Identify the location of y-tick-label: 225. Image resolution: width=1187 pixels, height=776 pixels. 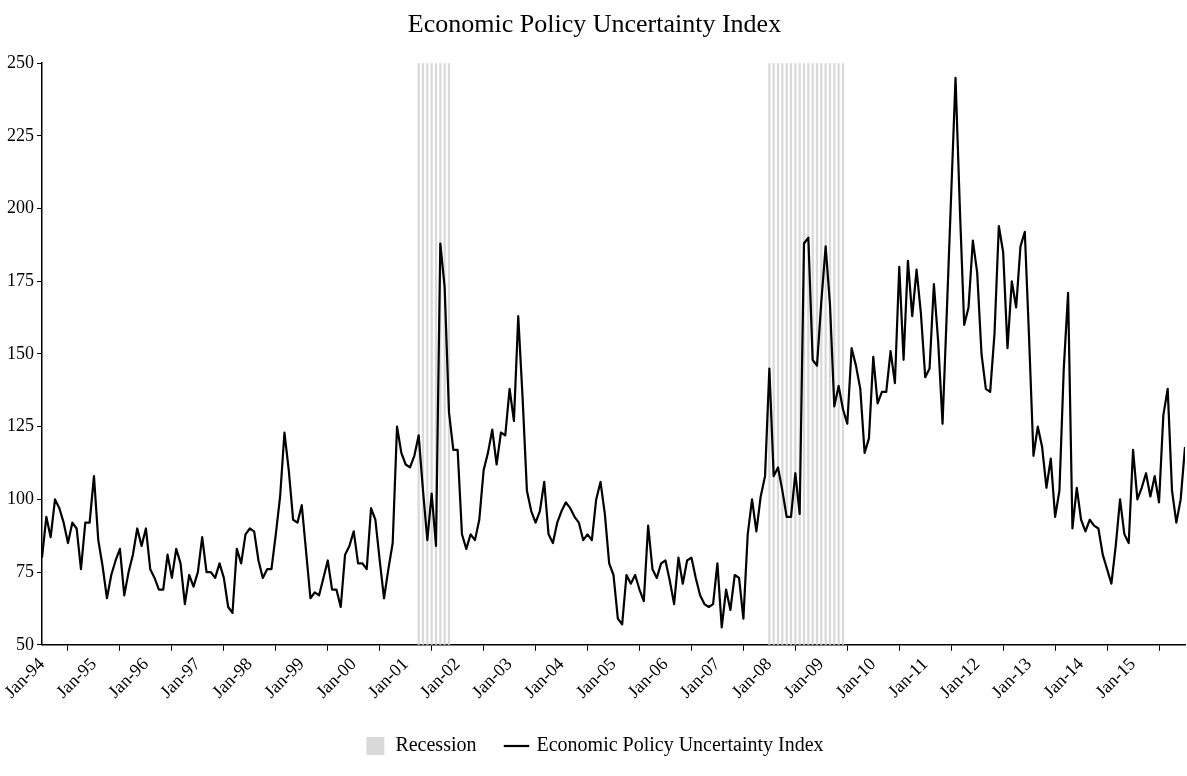
(20, 134).